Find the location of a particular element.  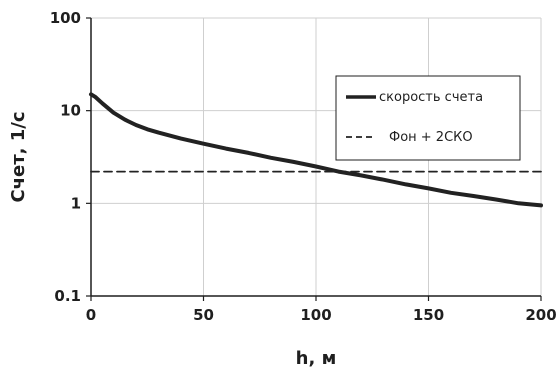

x-tick-label: 150 is located at coordinates (428, 315).